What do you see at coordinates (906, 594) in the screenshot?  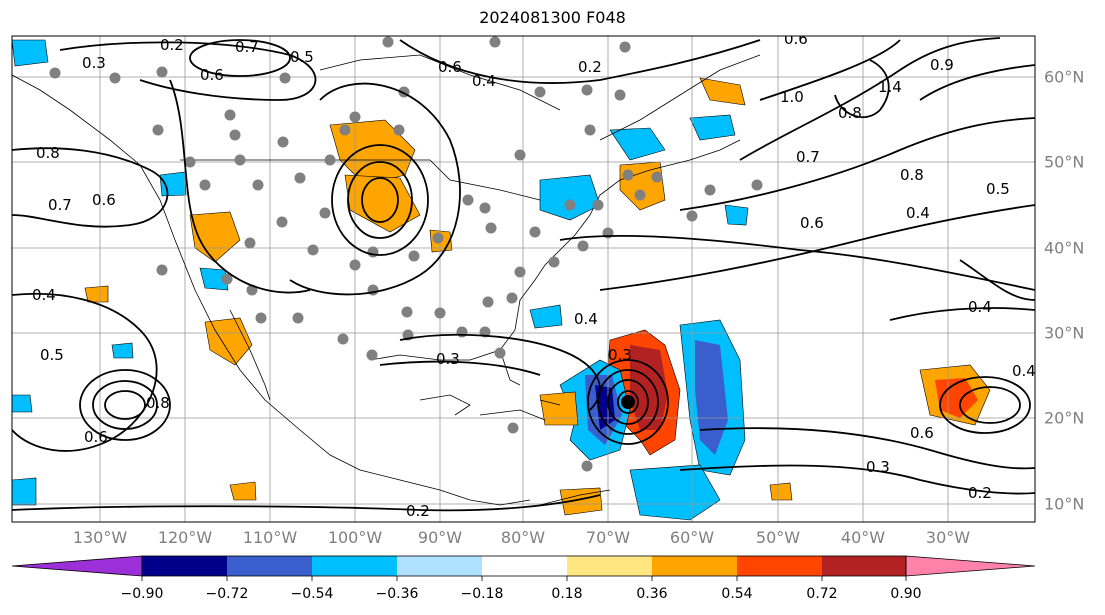 I see `colorbar-tick-label: 0.90` at bounding box center [906, 594].